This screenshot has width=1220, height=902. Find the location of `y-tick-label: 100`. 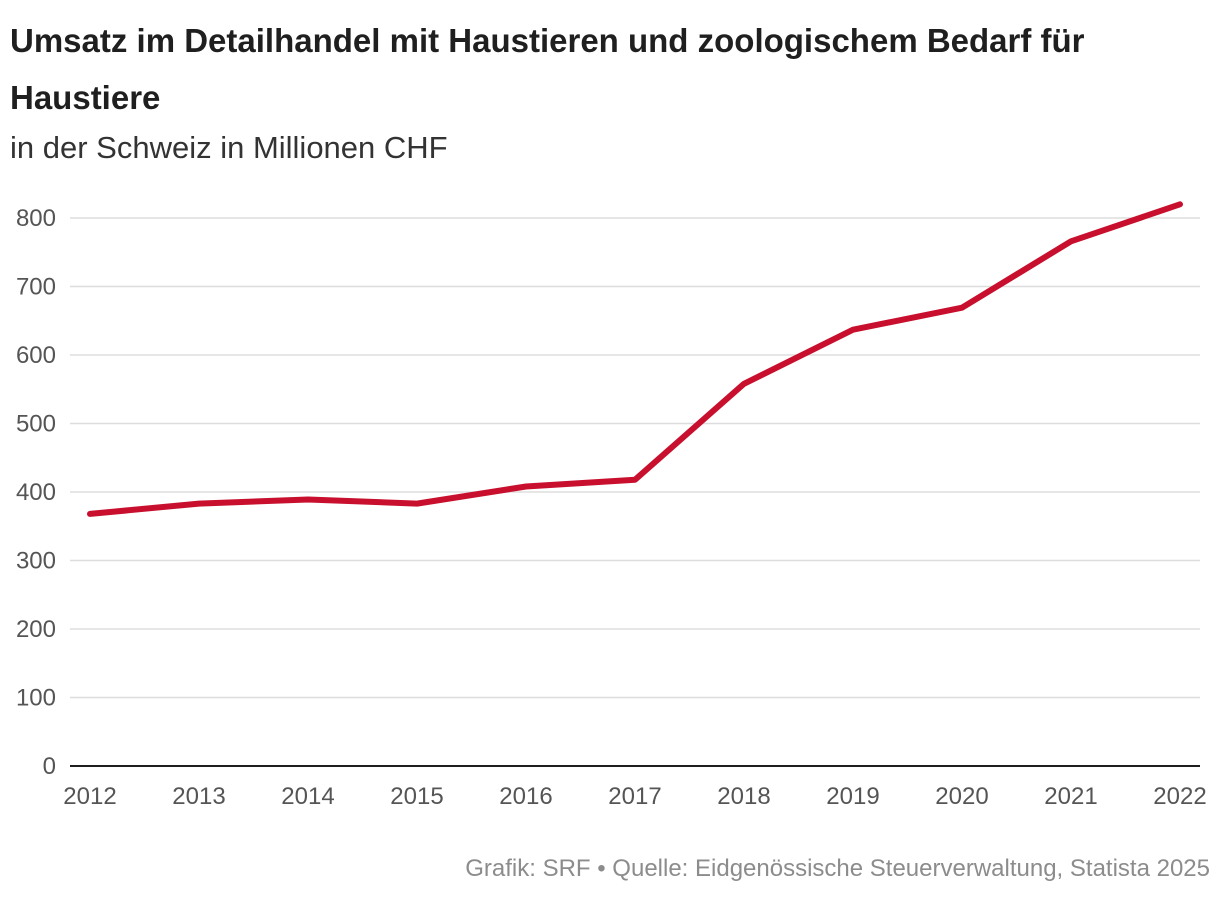

y-tick-label: 100 is located at coordinates (36, 698).